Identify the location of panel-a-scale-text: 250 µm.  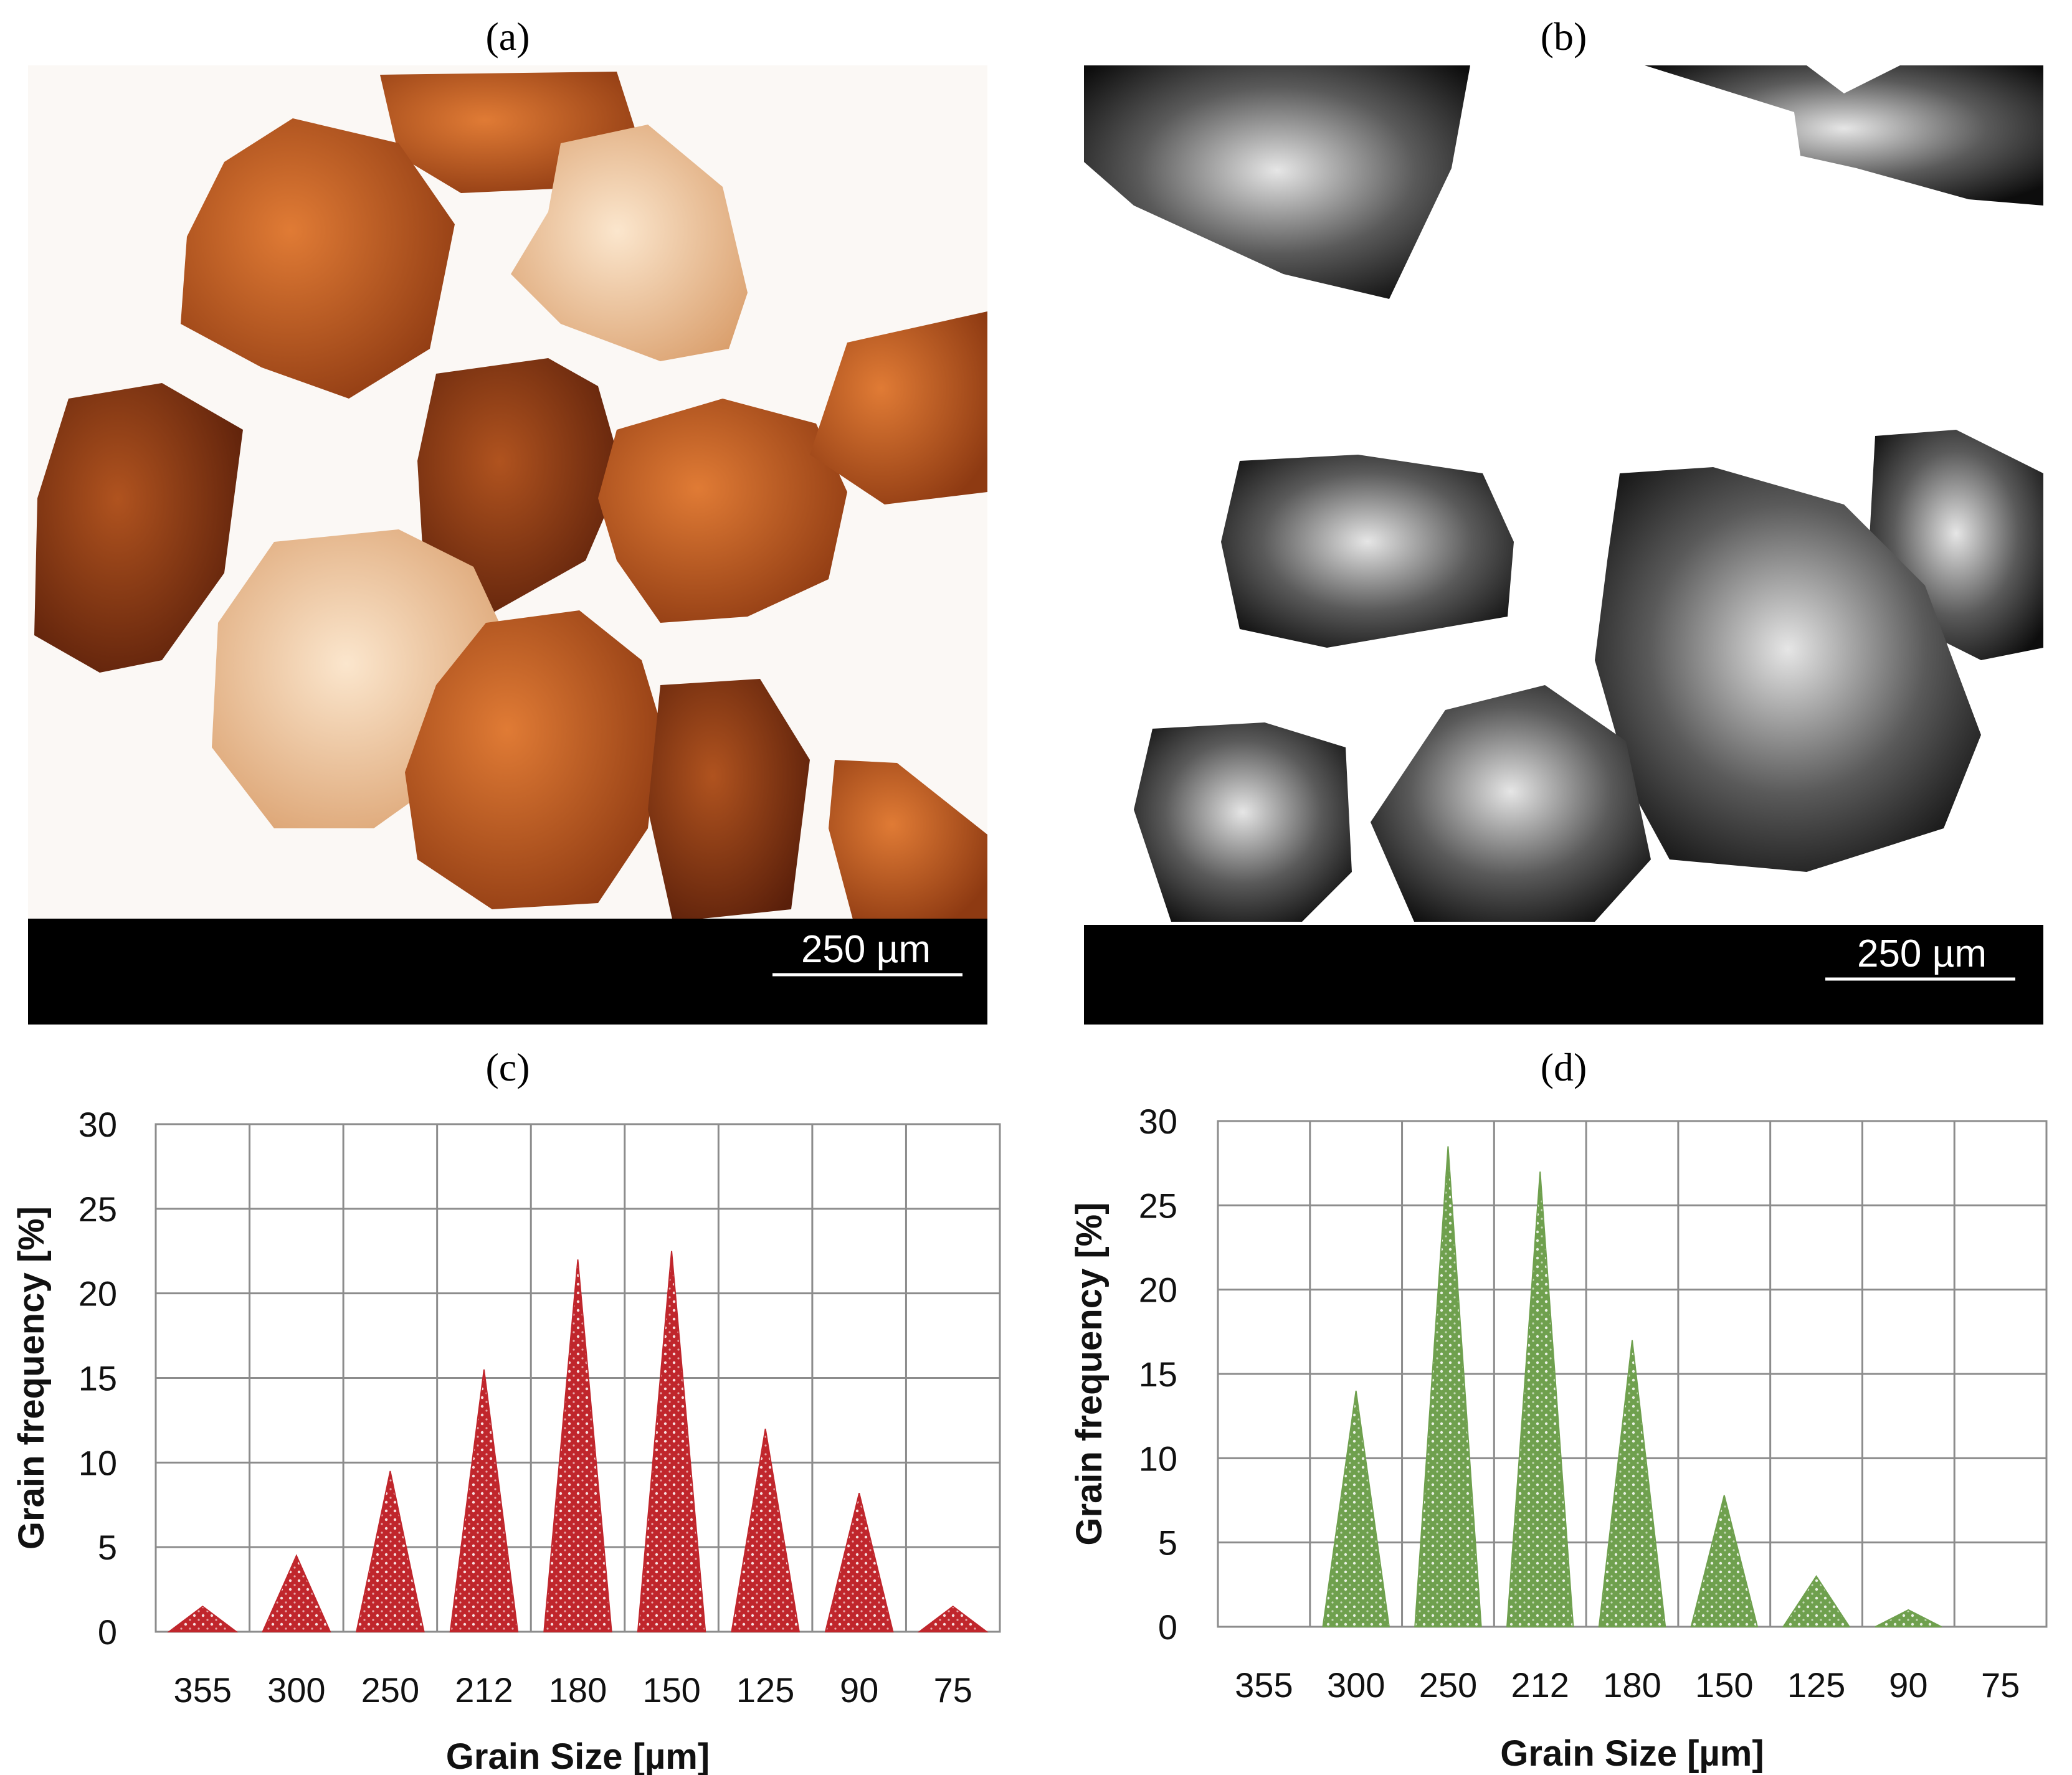
(866, 950).